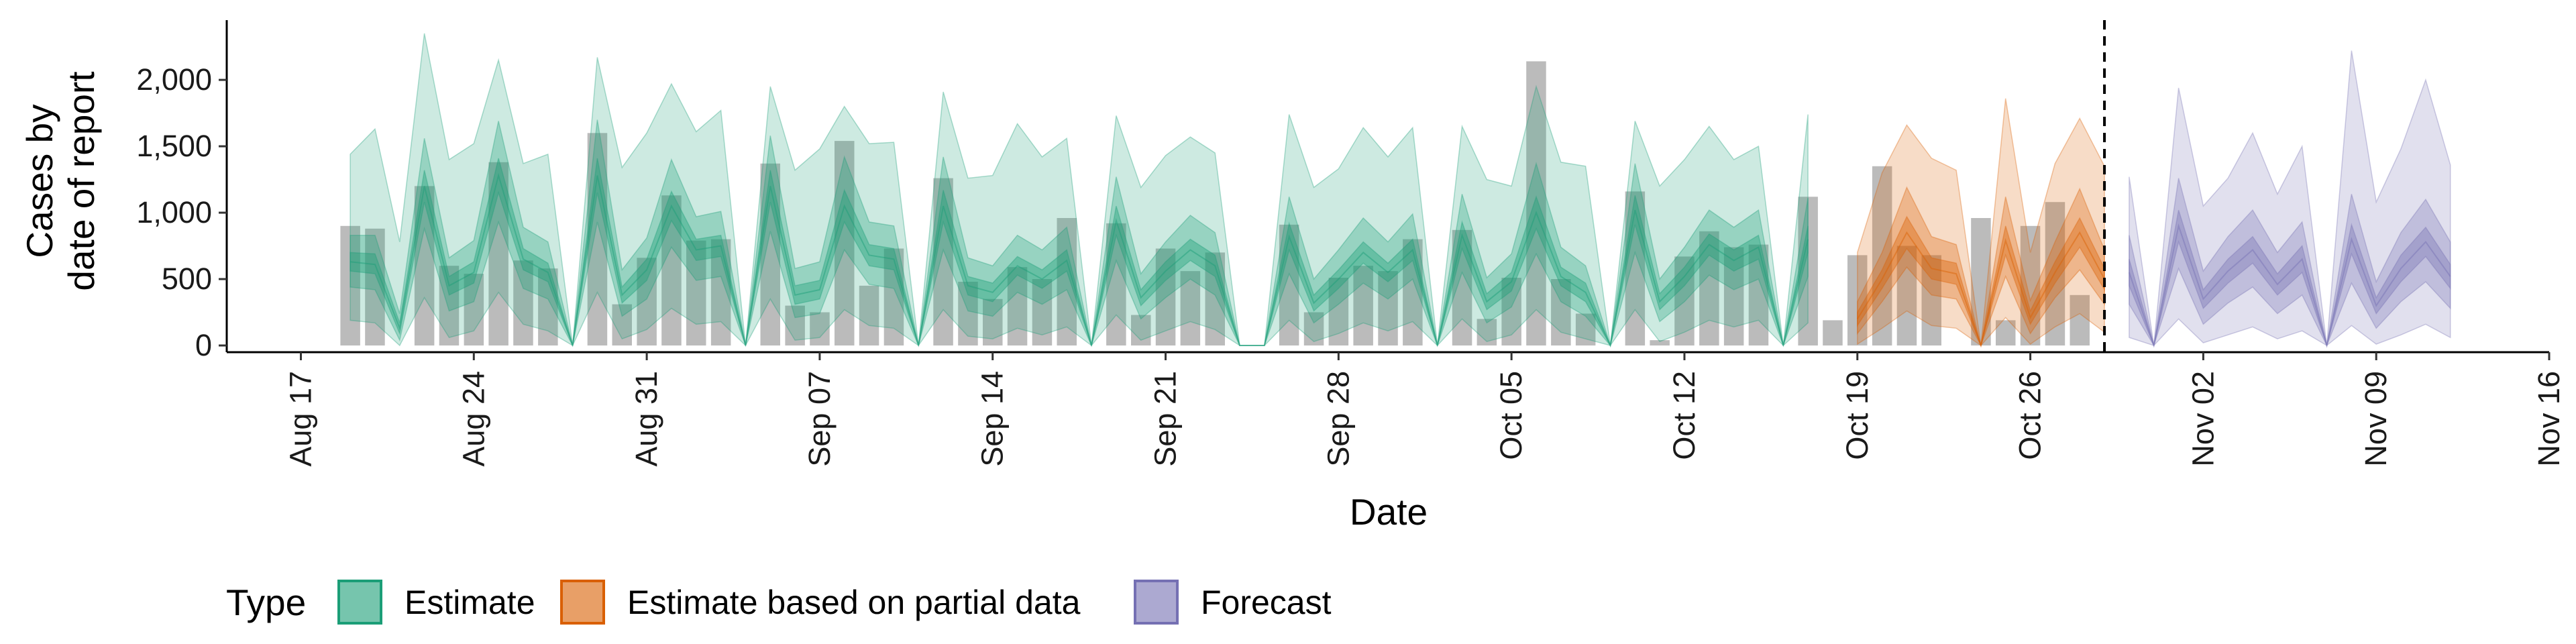  I want to click on x-tick-label: Aug 24, so click(473, 419).